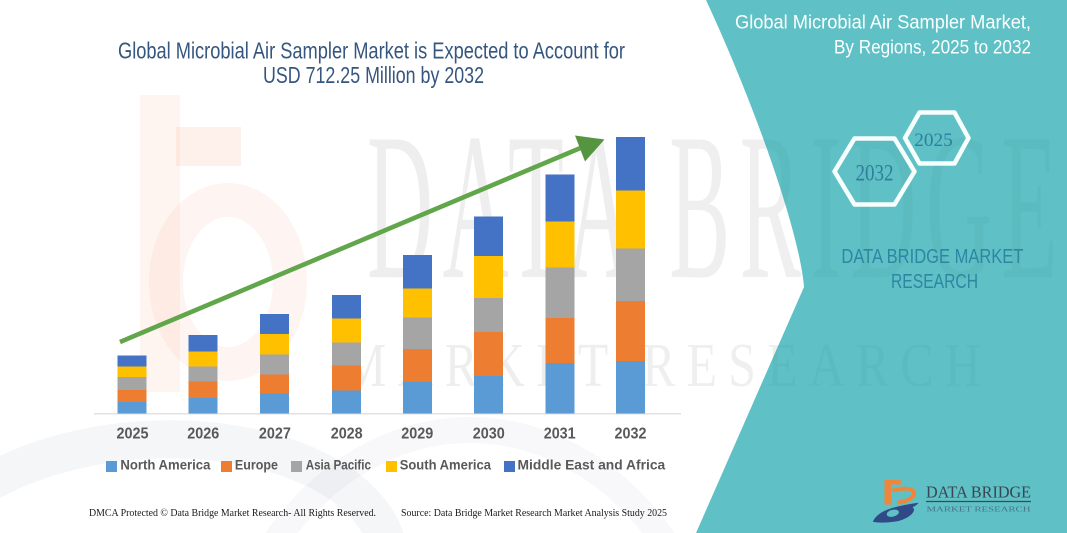 This screenshot has width=1067, height=533. What do you see at coordinates (339, 465) in the screenshot?
I see `svg-text: Asia Pacific` at bounding box center [339, 465].